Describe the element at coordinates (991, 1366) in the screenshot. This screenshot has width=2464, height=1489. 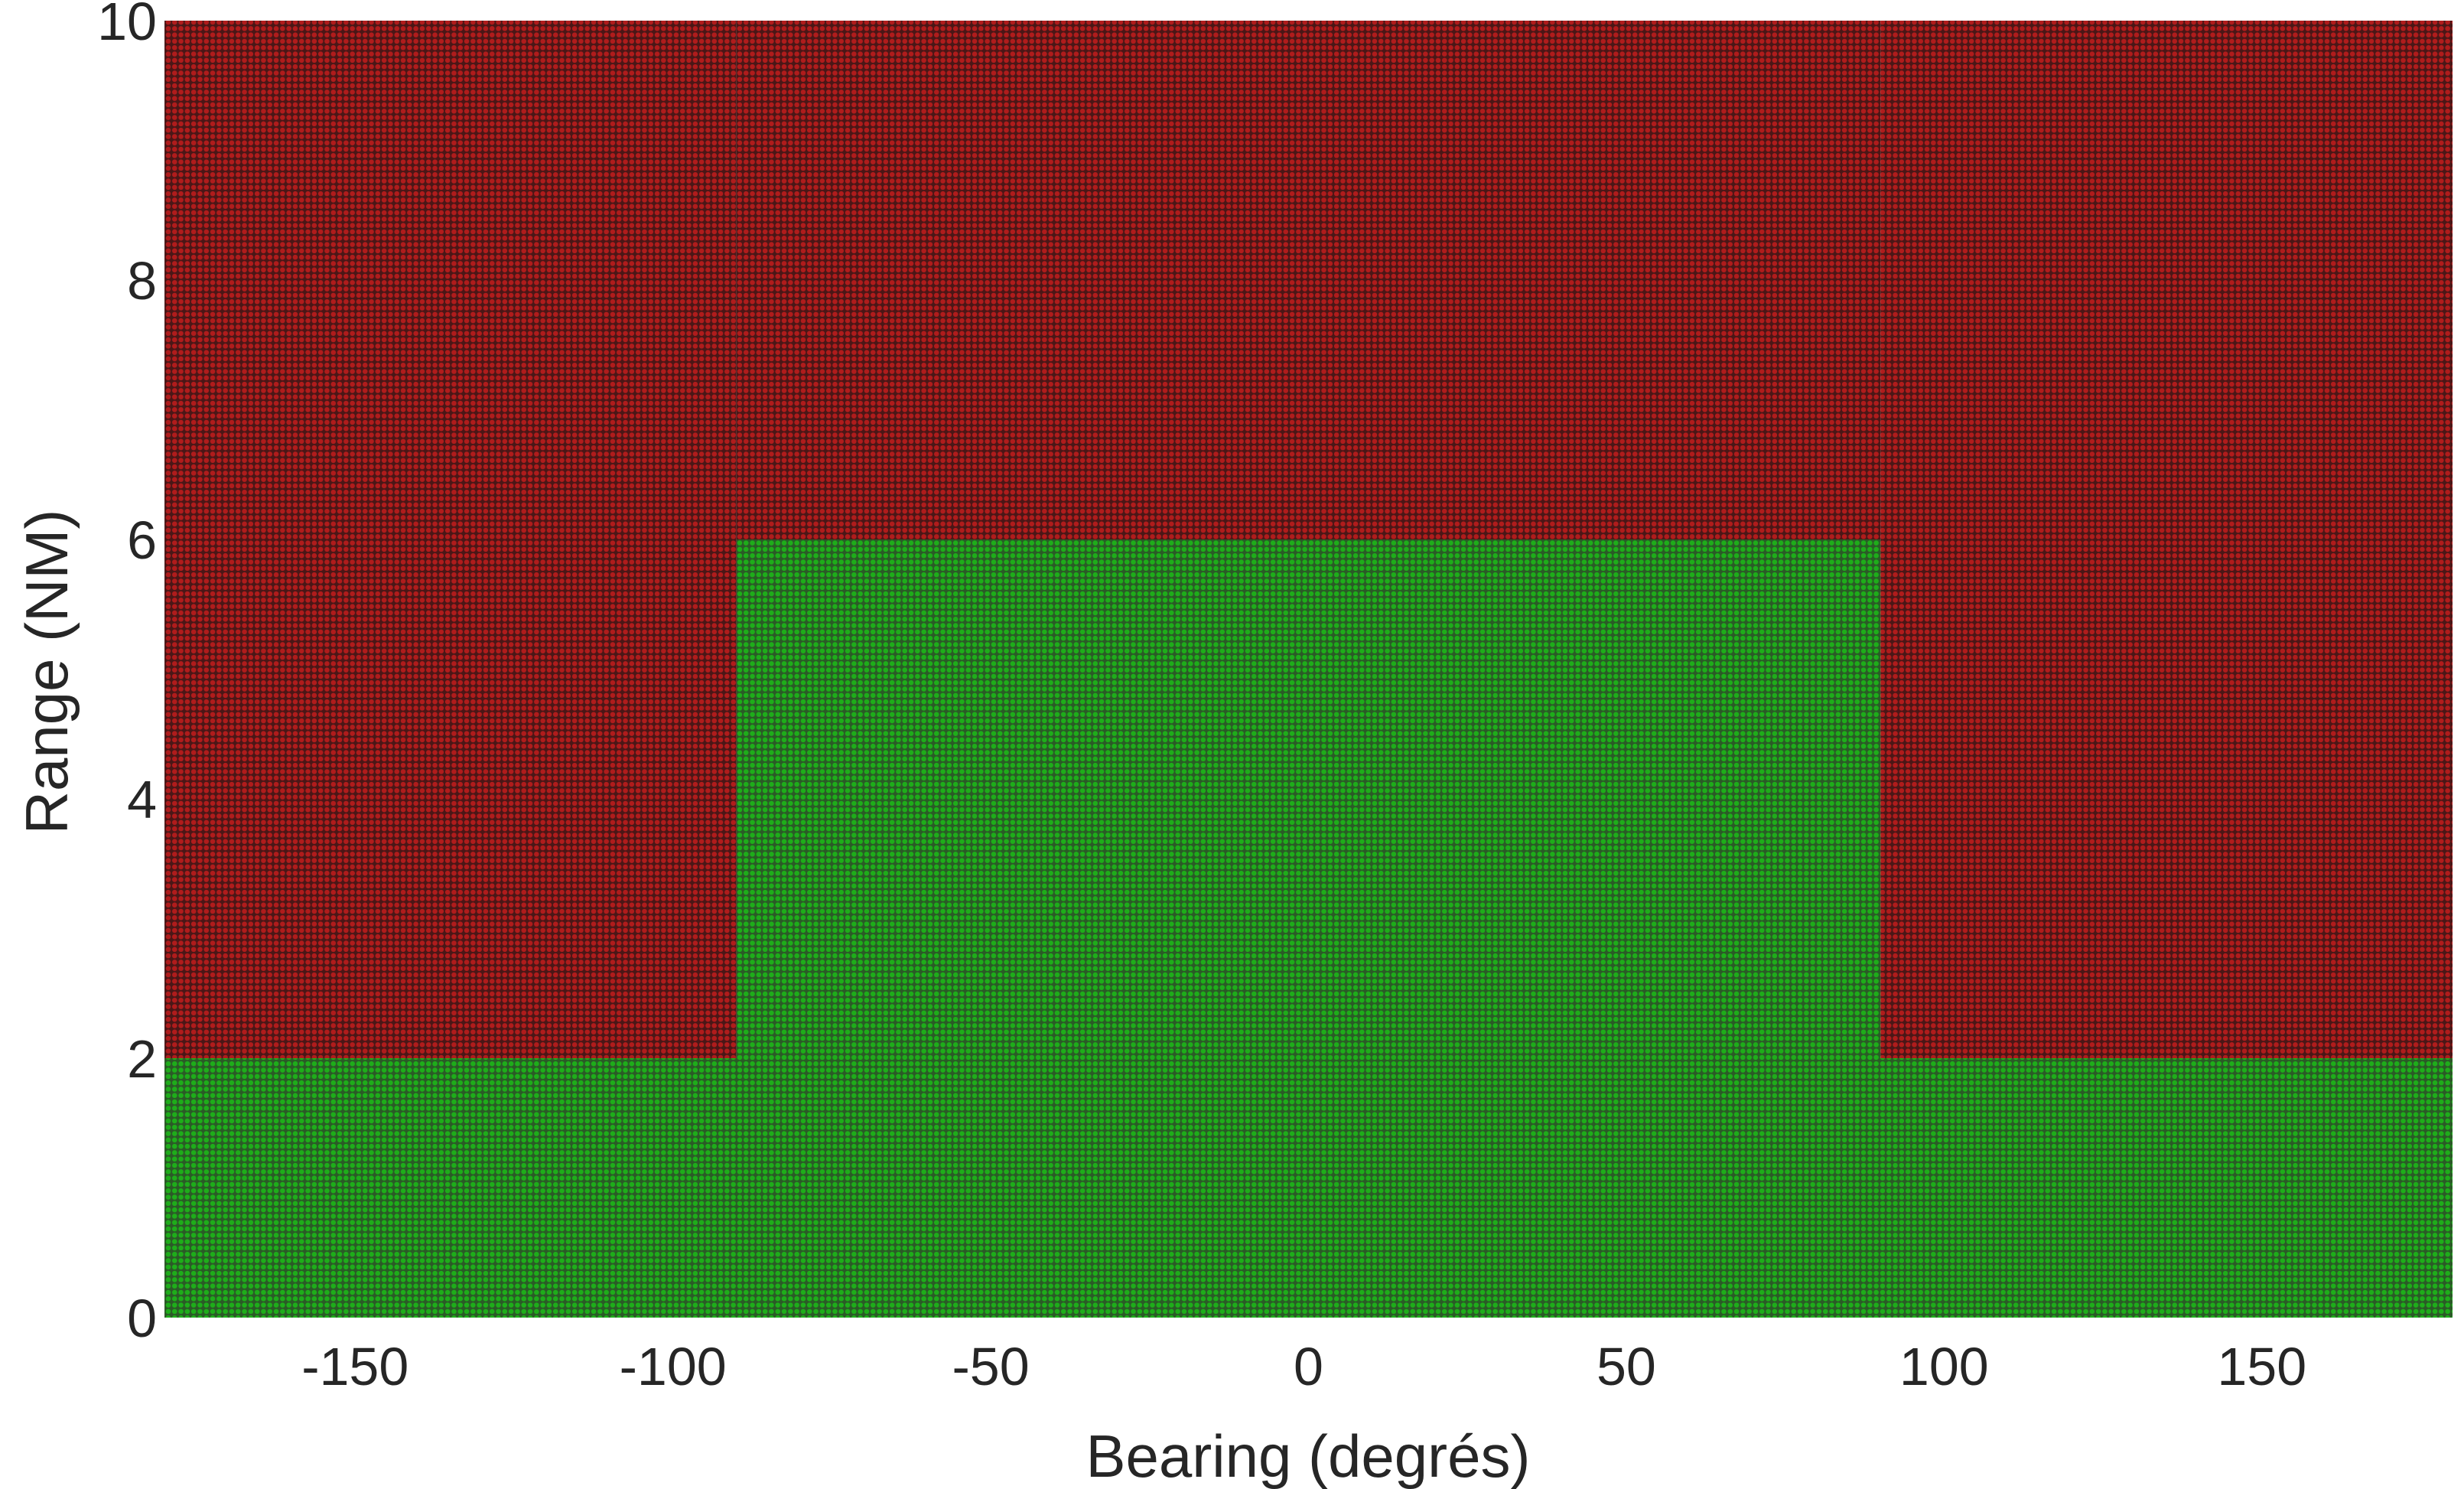
I see `x-tick-label: -50` at that location.